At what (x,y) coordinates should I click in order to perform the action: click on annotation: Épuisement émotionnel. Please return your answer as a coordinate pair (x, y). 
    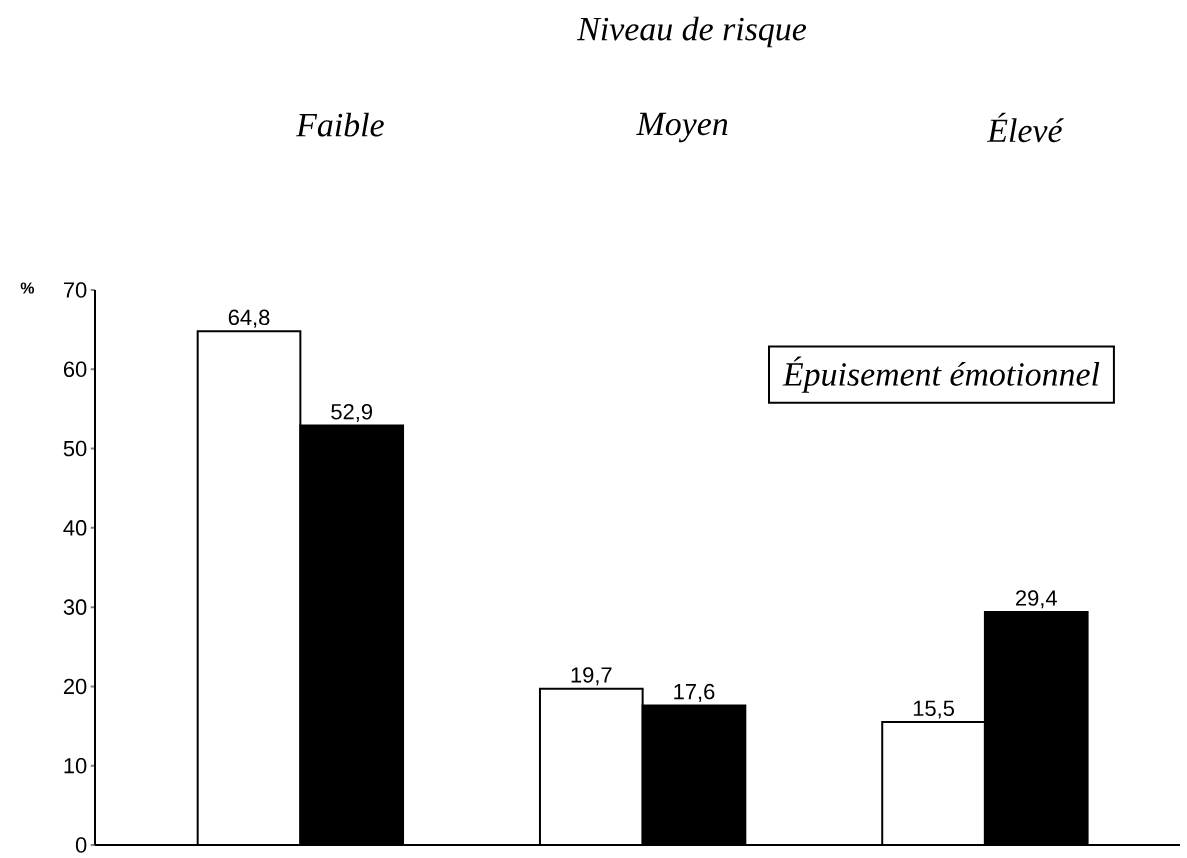
    Looking at the image, I should click on (941, 374).